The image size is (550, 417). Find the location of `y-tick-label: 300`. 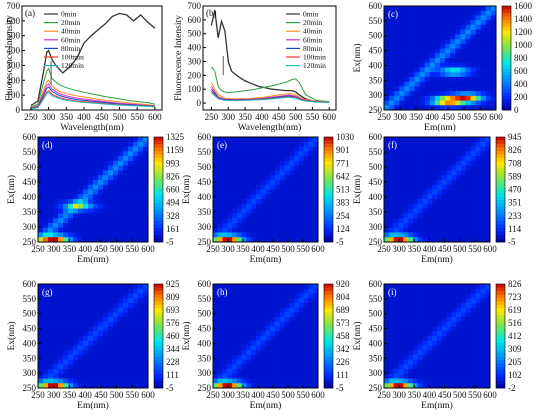

y-tick-label: 300 is located at coordinates (195, 61).